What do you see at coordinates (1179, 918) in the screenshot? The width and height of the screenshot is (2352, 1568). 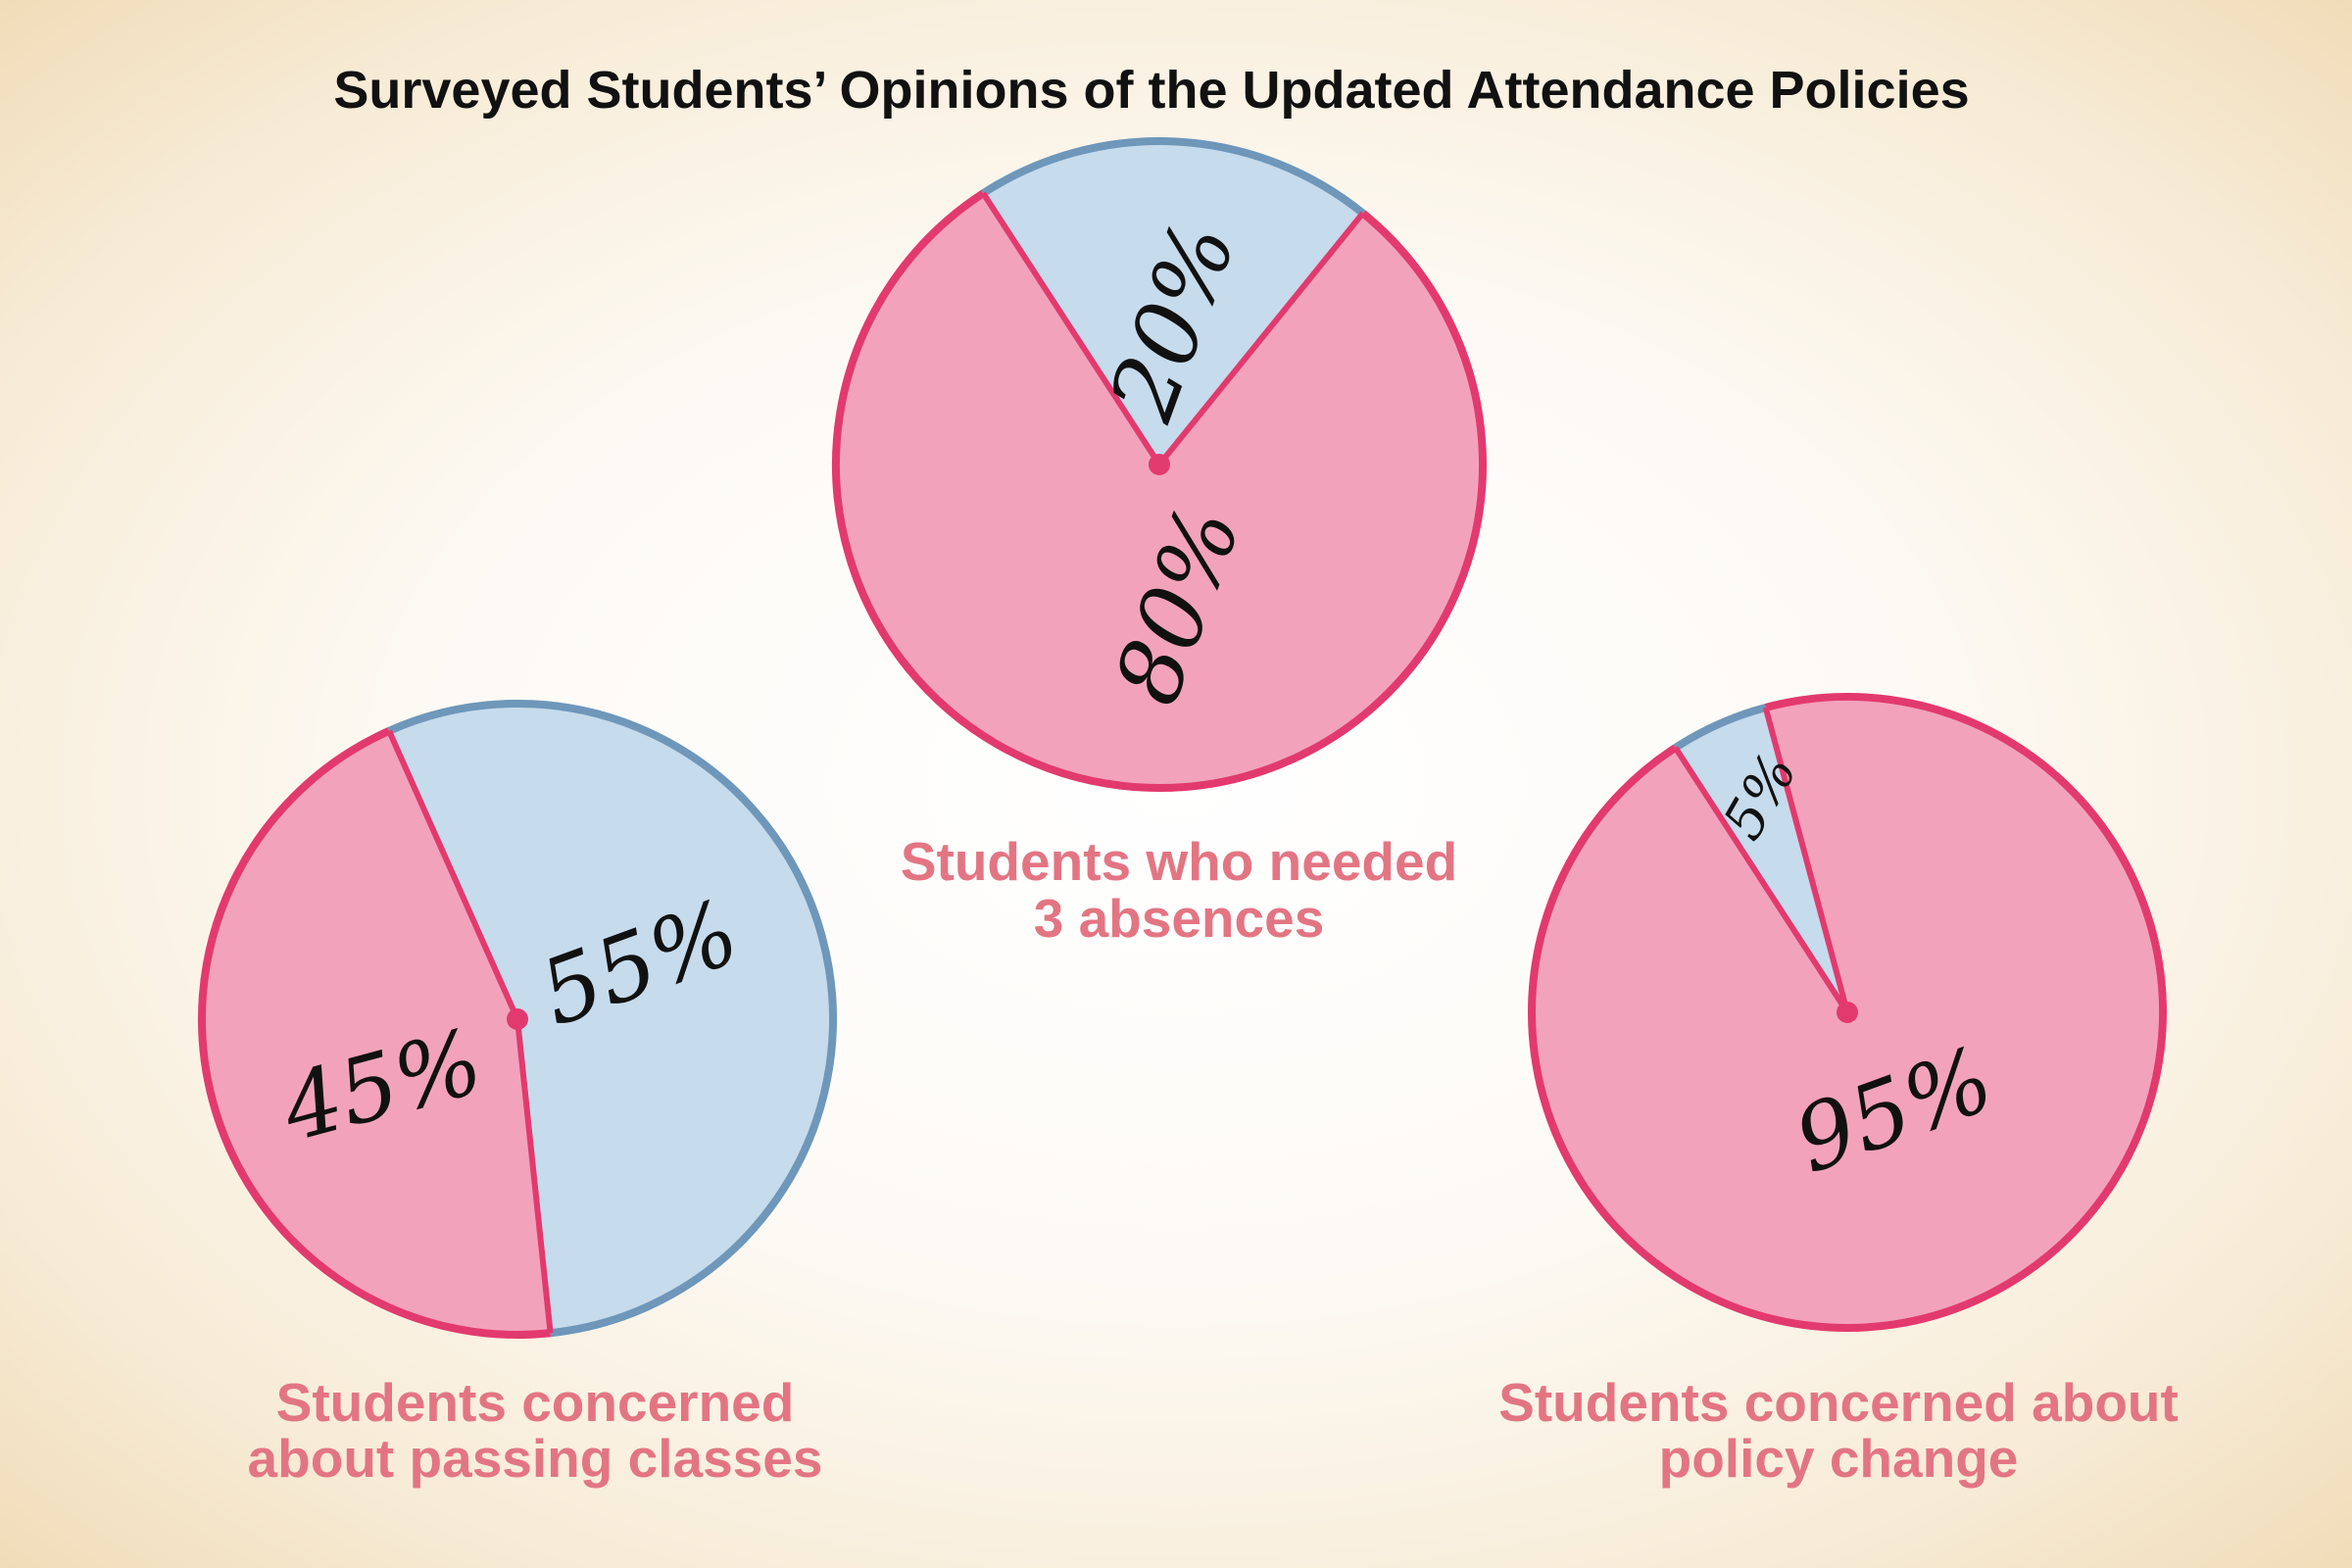 I see `pie-caption-line: 3 absences` at bounding box center [1179, 918].